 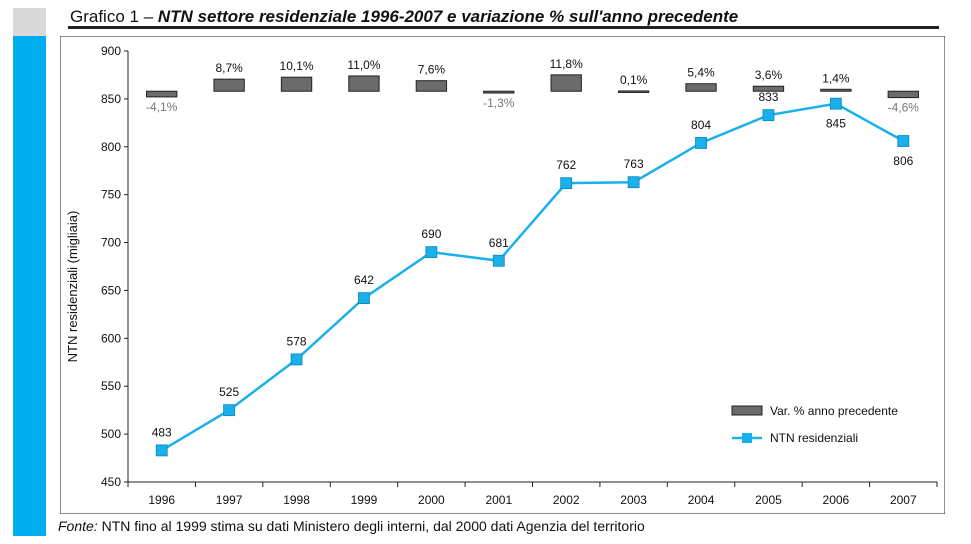 What do you see at coordinates (29, 22) in the screenshot?
I see `sidebar-accent-top` at bounding box center [29, 22].